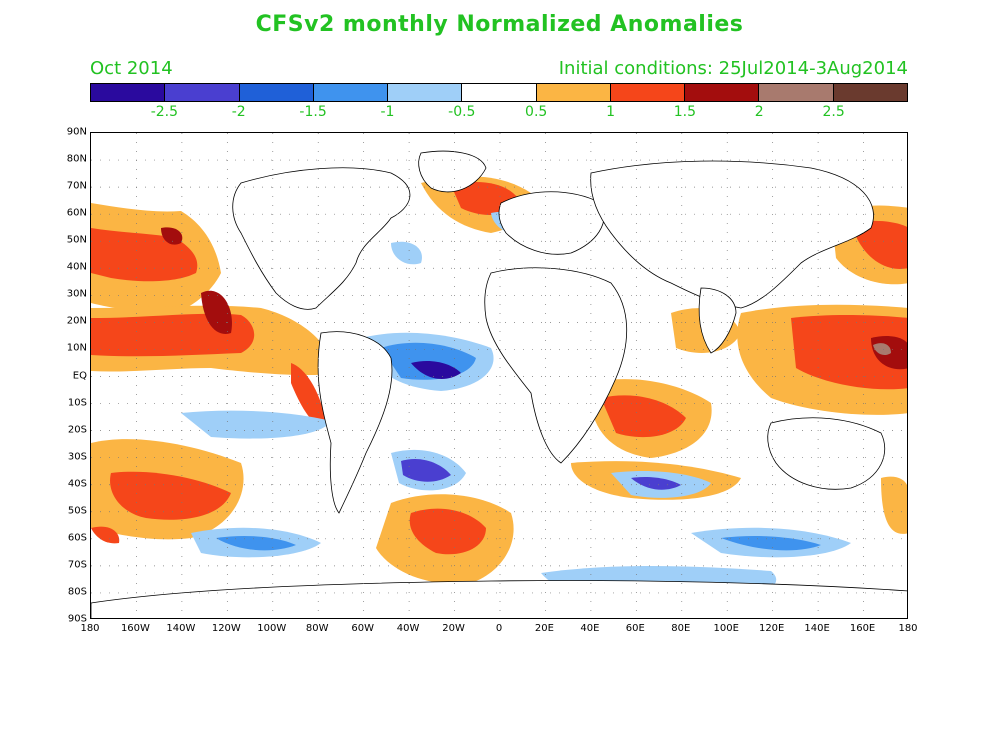 This screenshot has height=750, width=999. I want to click on latitude-tick-label: 60N, so click(76, 213).